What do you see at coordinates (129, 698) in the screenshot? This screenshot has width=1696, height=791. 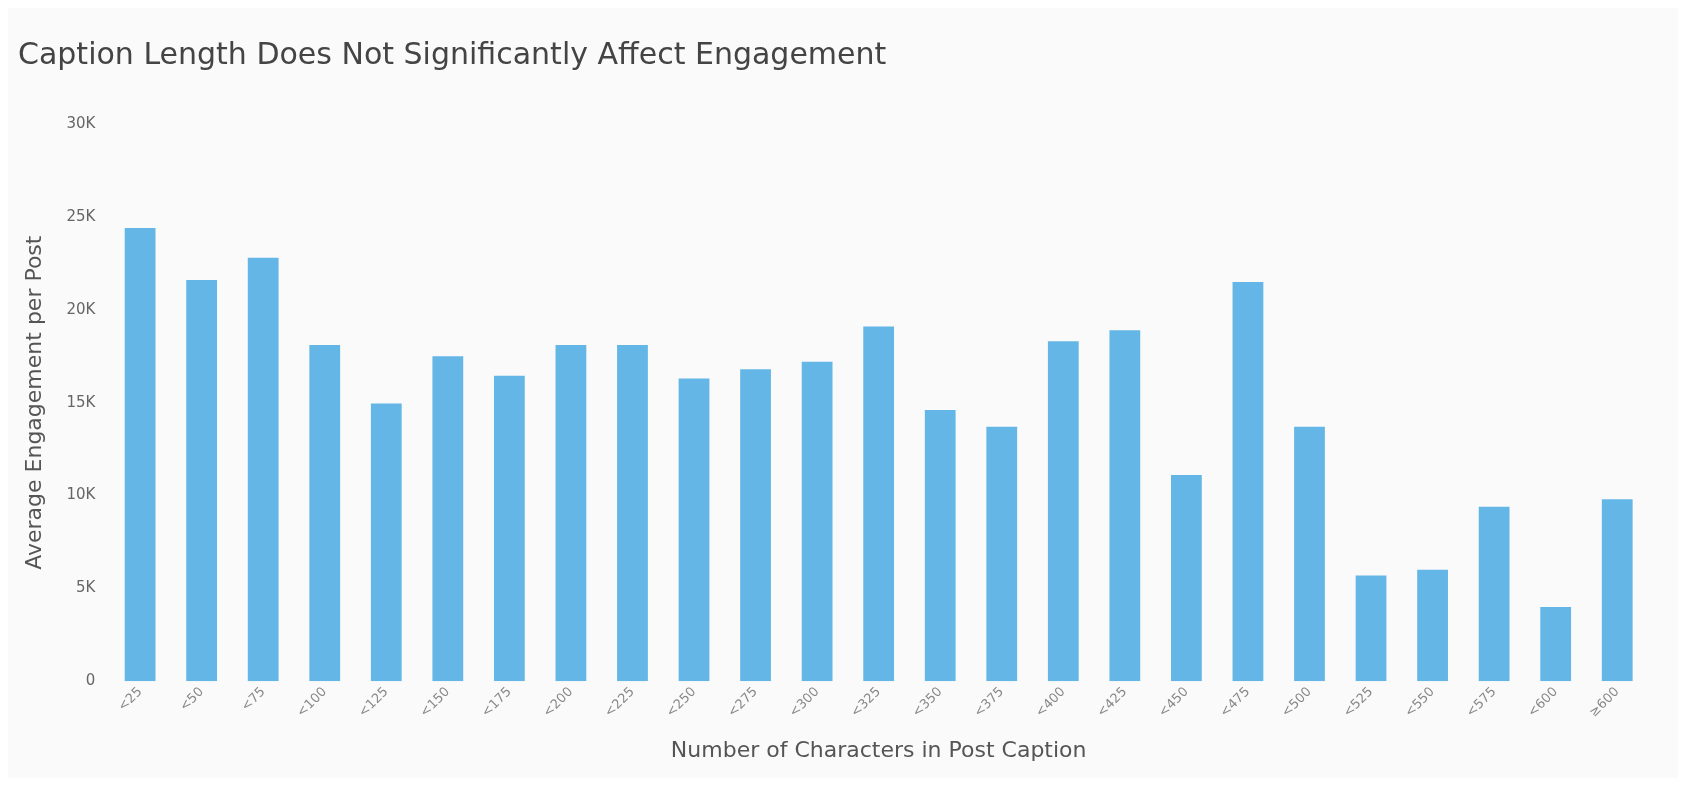 I see `x-tick-label: <25` at bounding box center [129, 698].